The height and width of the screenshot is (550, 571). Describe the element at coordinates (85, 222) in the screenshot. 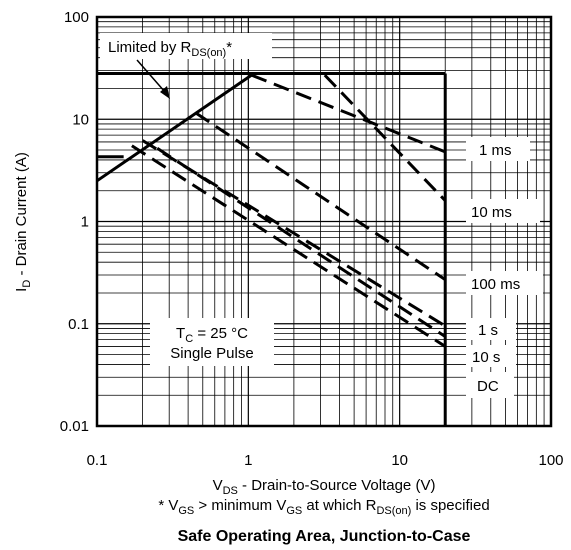

I see `y-tick-label: 1` at that location.